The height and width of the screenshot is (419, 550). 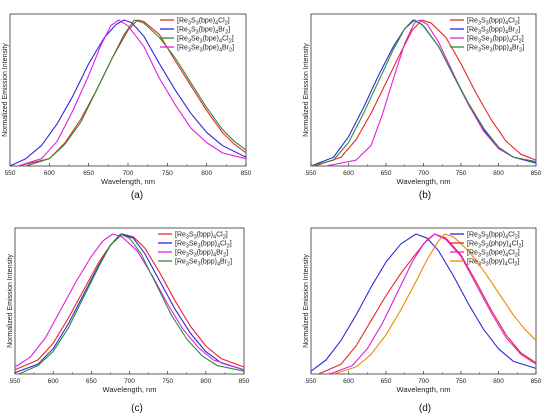 What do you see at coordinates (425, 195) in the screenshot?
I see `panel-label: (b)` at bounding box center [425, 195].